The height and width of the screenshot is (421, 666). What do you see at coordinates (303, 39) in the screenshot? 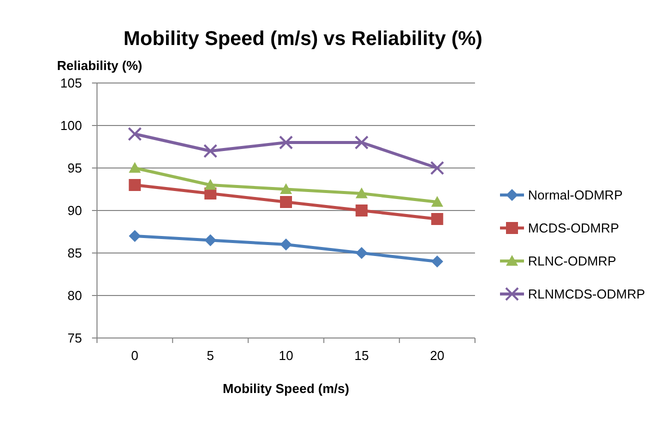
I see `chart-title: Mobility Speed (m/s) vs Reliability (%)` at bounding box center [303, 39].